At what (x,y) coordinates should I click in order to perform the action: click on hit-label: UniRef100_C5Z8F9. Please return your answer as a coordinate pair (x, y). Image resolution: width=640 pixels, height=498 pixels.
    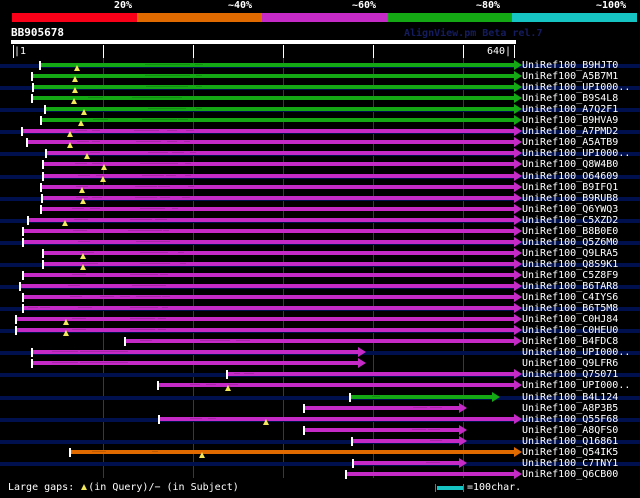
    Looking at the image, I should click on (570, 275).